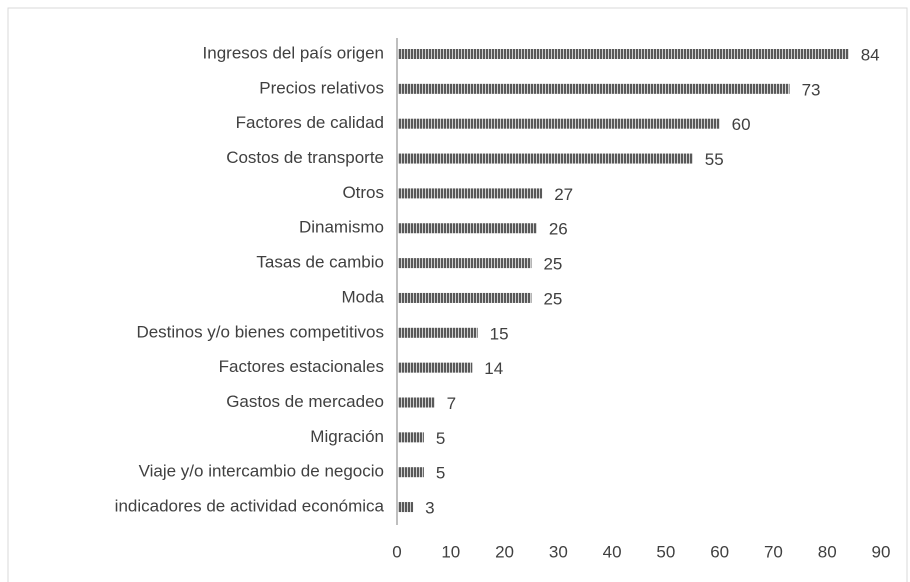  I want to click on x-tick-label: 30, so click(558, 551).